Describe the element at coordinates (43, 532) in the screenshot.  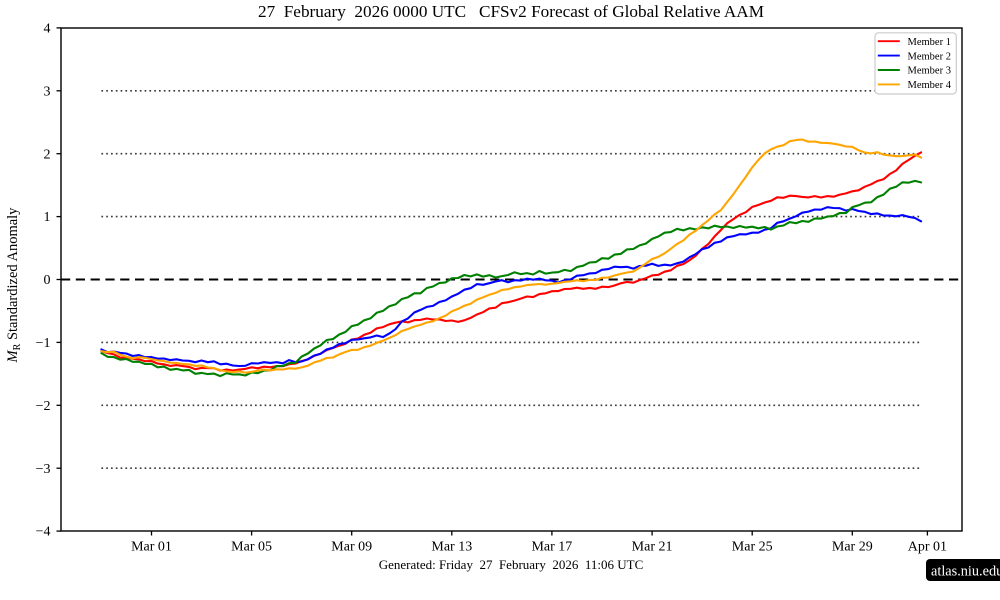
I see `svg-text: −4` at that location.